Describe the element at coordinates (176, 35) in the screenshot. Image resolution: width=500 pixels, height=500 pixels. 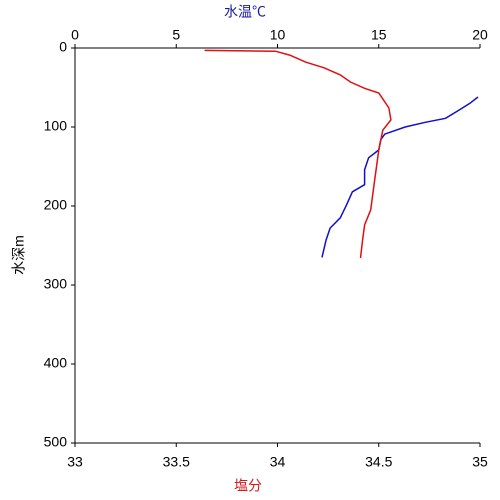
I see `x2-tick-label: 5` at that location.